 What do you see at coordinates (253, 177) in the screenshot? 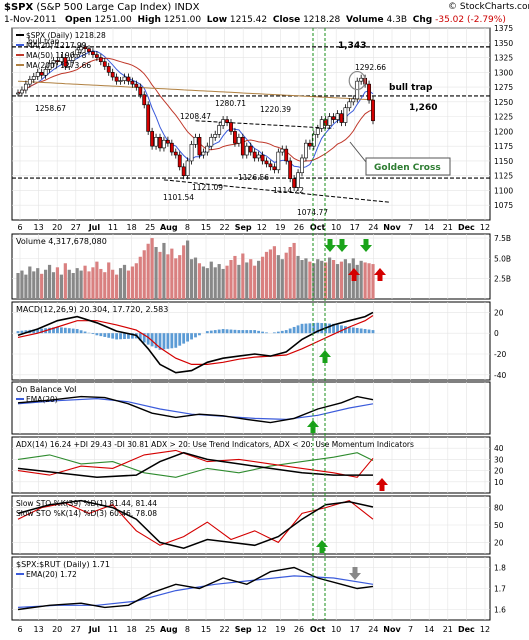
I see `price-annotation: 1126.56` at bounding box center [253, 177].